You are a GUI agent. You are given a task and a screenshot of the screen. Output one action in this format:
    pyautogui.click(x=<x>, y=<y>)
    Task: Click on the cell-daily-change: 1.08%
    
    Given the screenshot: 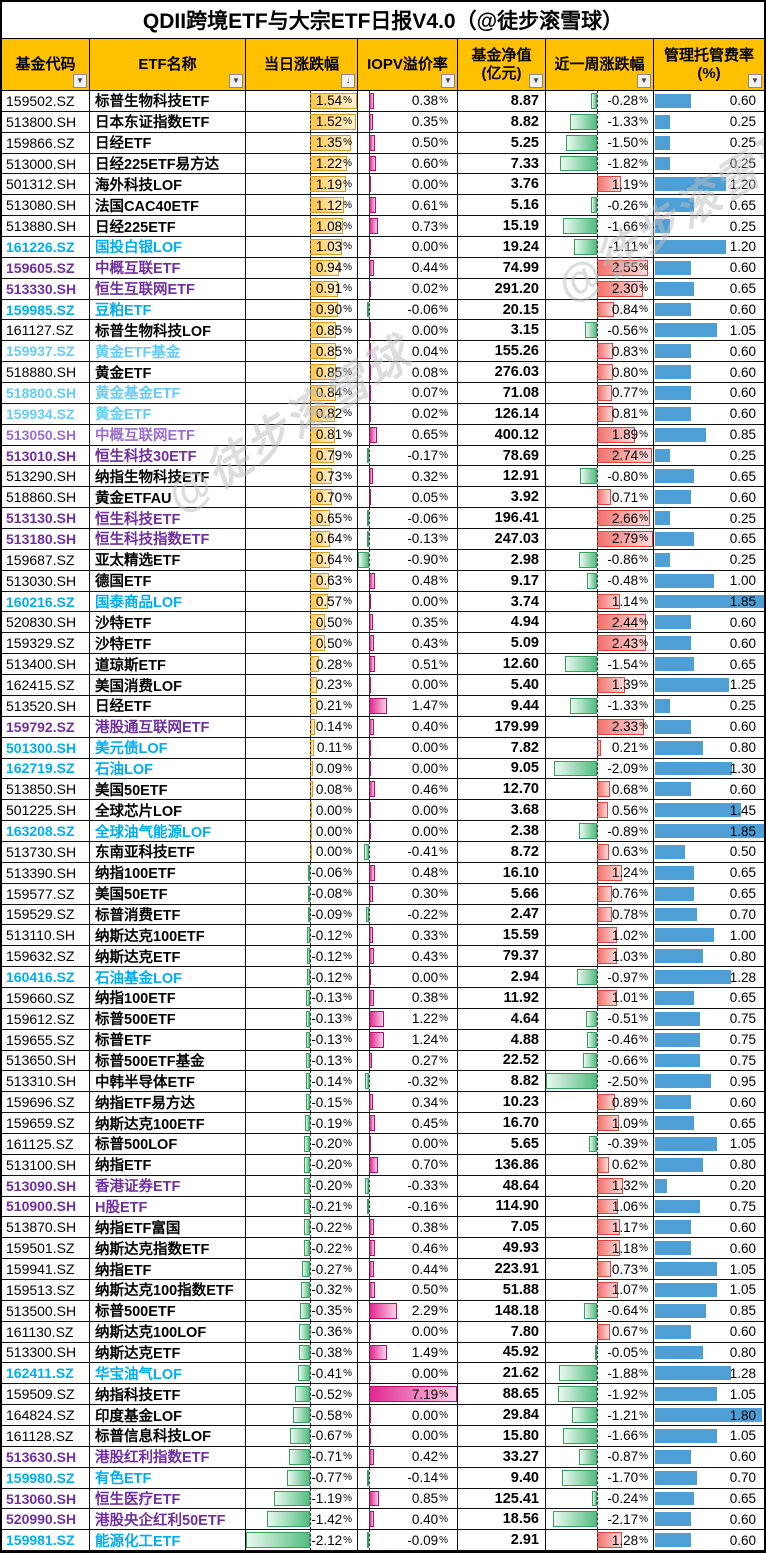 What is the action you would take?
    pyautogui.click(x=302, y=227)
    